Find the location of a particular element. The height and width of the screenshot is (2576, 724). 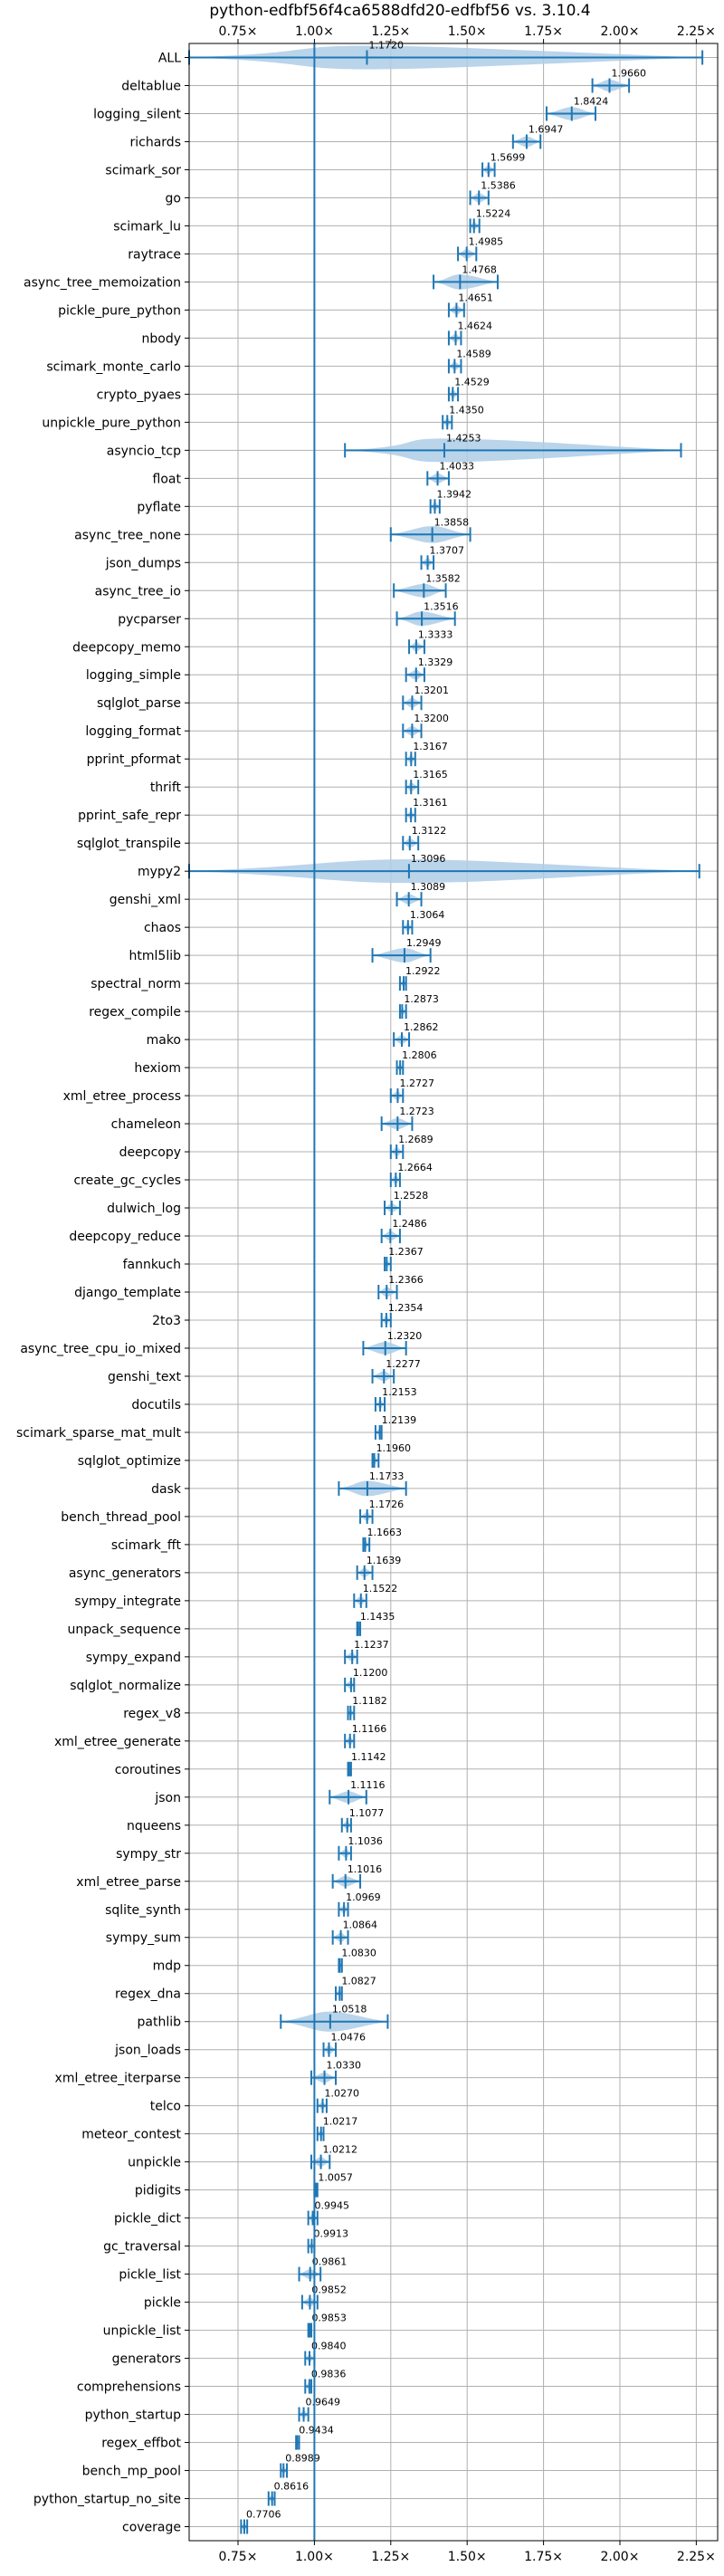

benchmark-label: gc_traversal is located at coordinates (142, 2247).